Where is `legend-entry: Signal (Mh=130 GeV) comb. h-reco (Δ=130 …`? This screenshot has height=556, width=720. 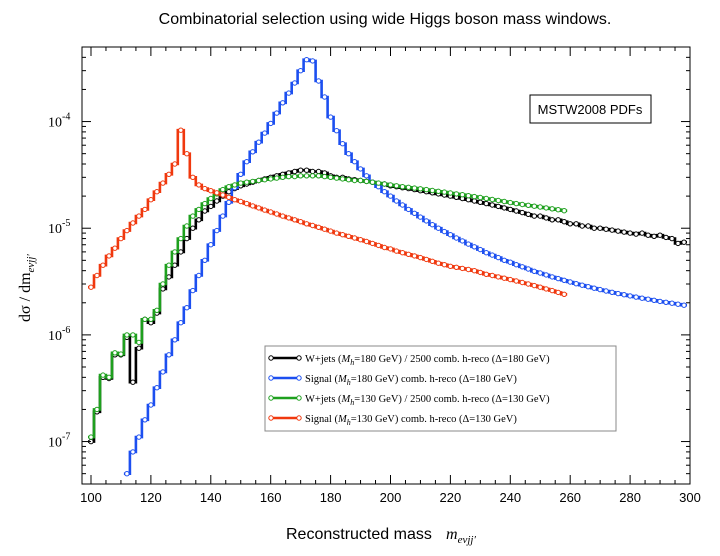
legend-entry: Signal (Mh=130 GeV) comb. h-reco (Δ=130 … is located at coordinates (392, 420).